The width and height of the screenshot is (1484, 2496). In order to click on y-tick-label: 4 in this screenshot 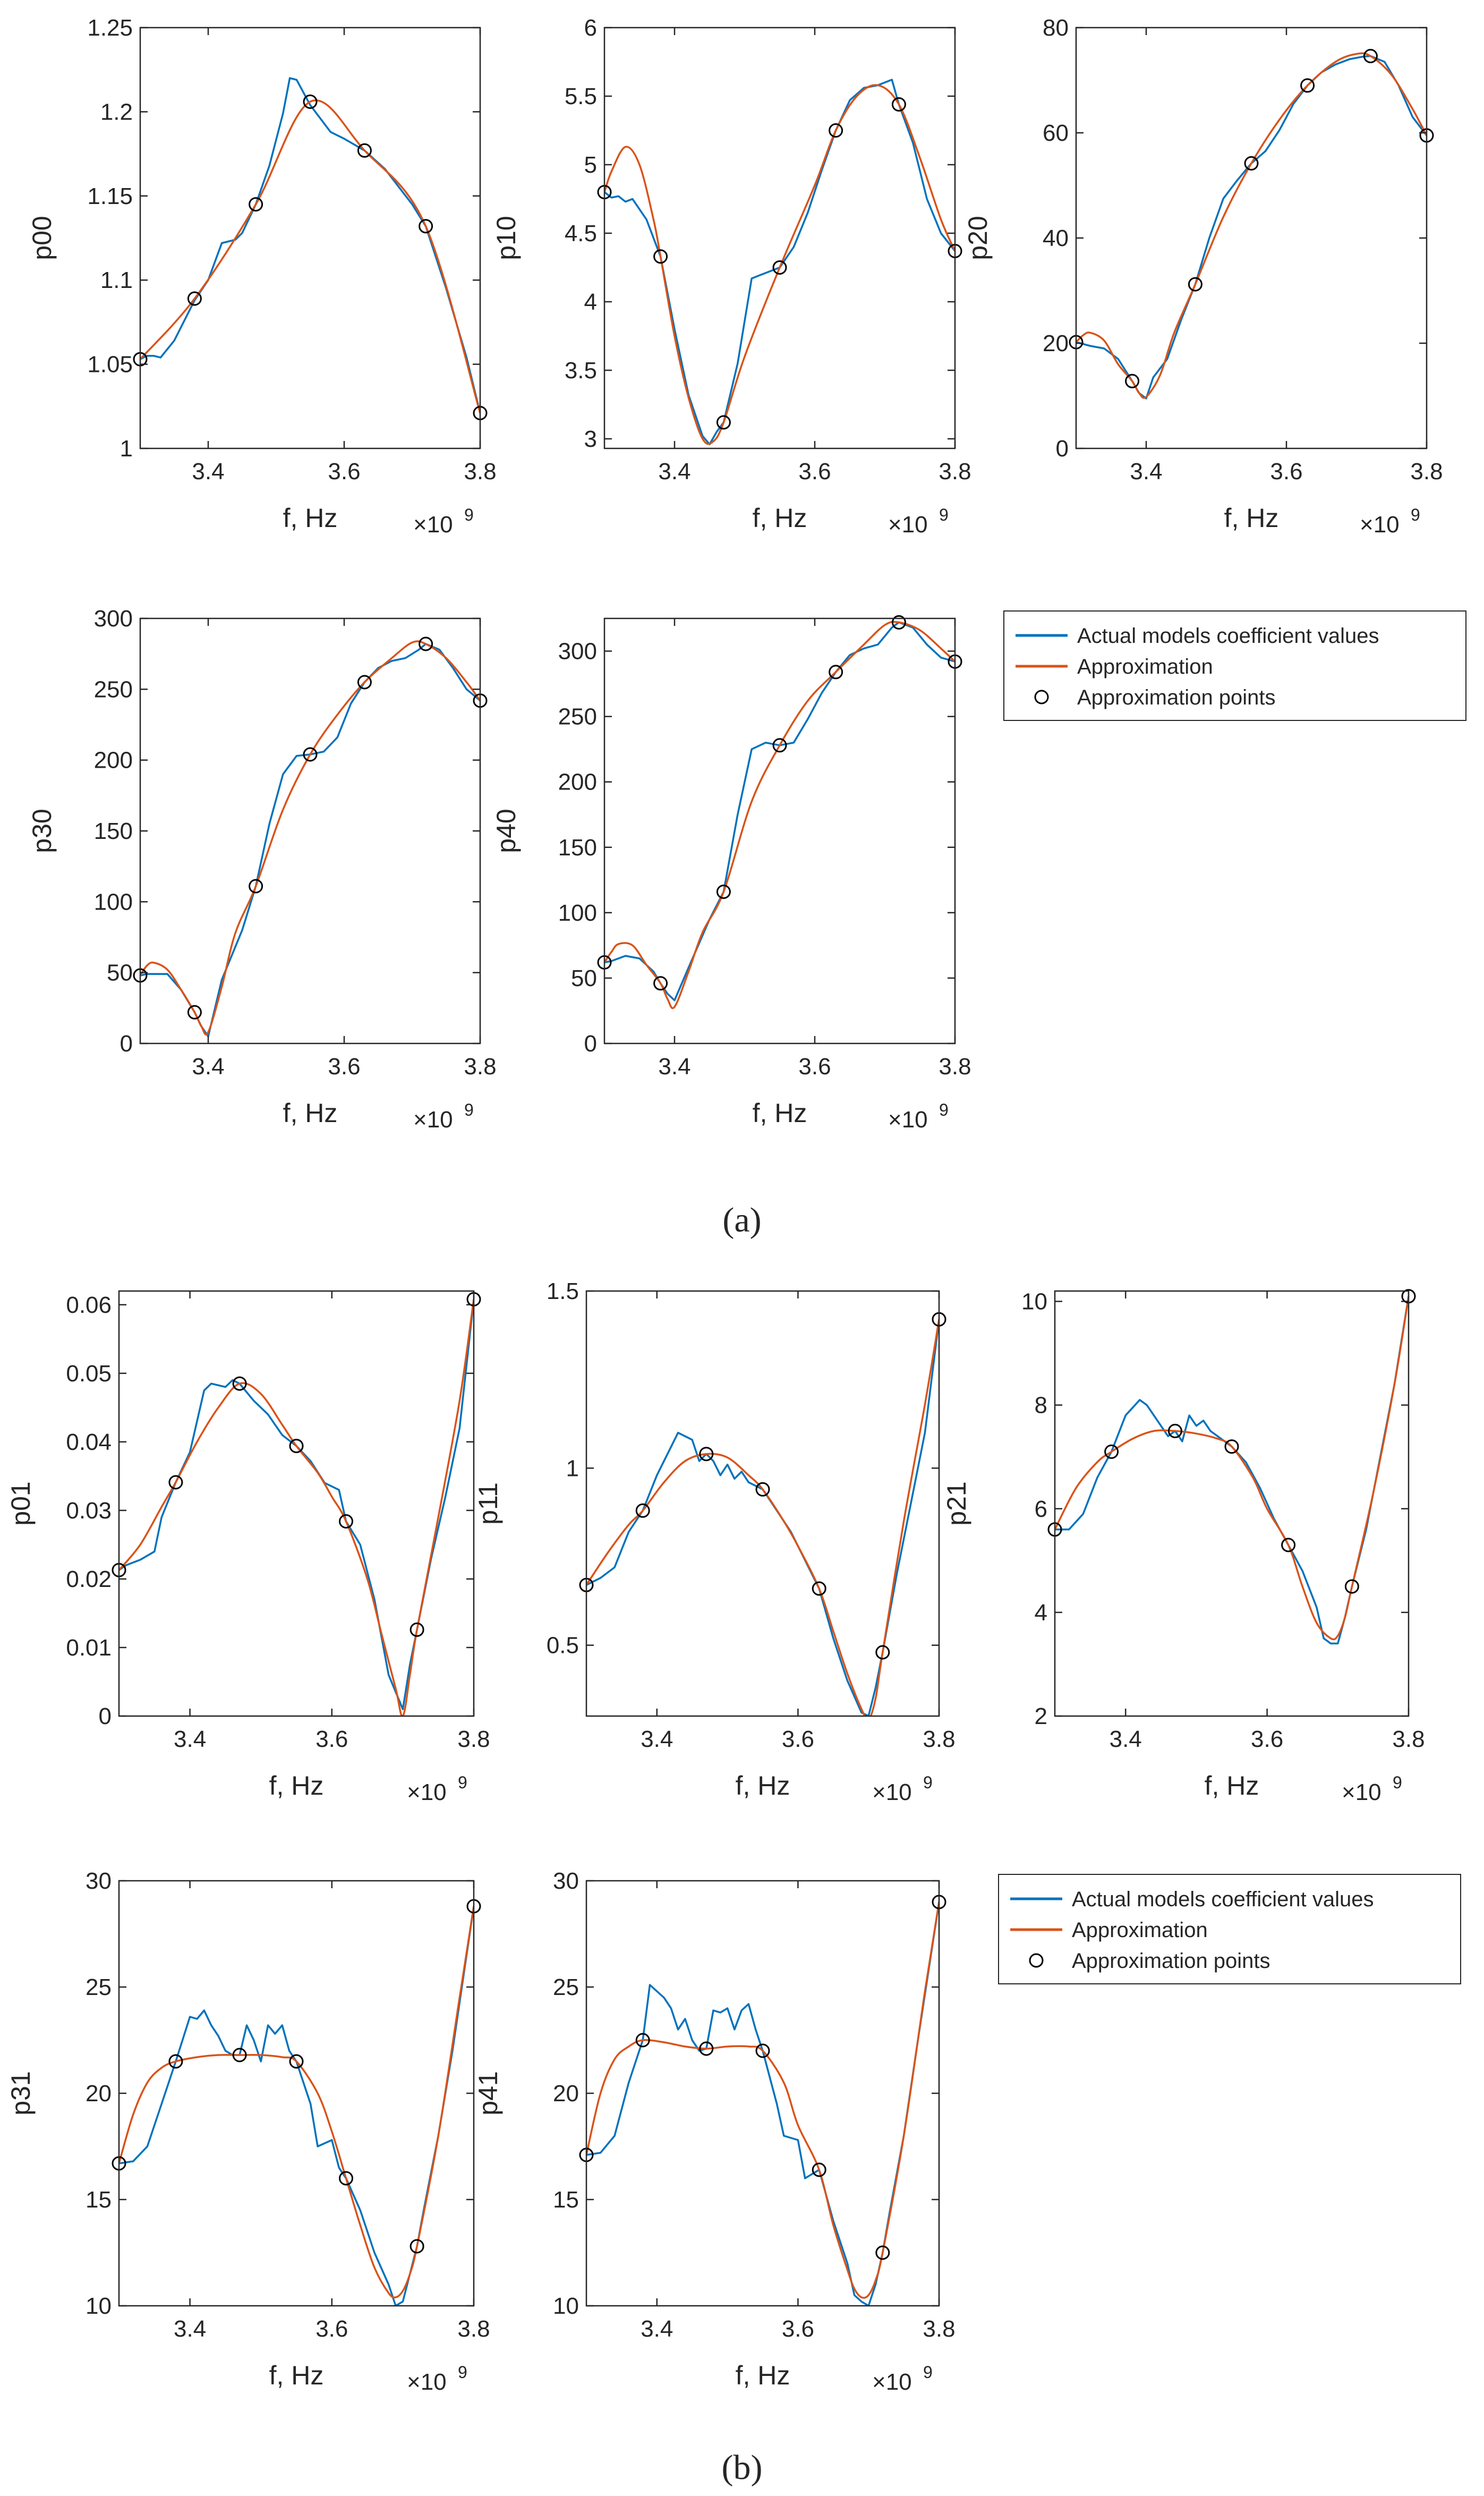, I will do `click(1041, 1613)`.